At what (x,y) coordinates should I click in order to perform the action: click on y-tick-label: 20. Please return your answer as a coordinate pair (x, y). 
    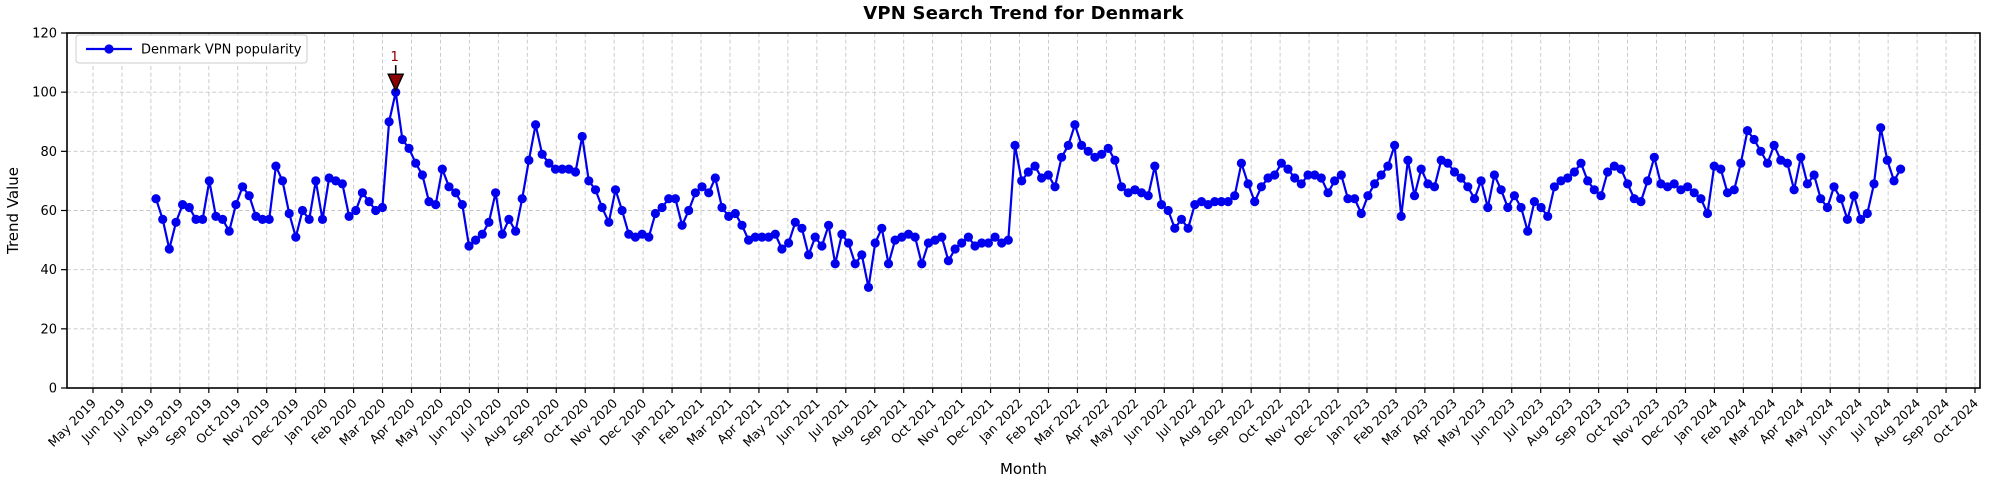
    Looking at the image, I should click on (48, 329).